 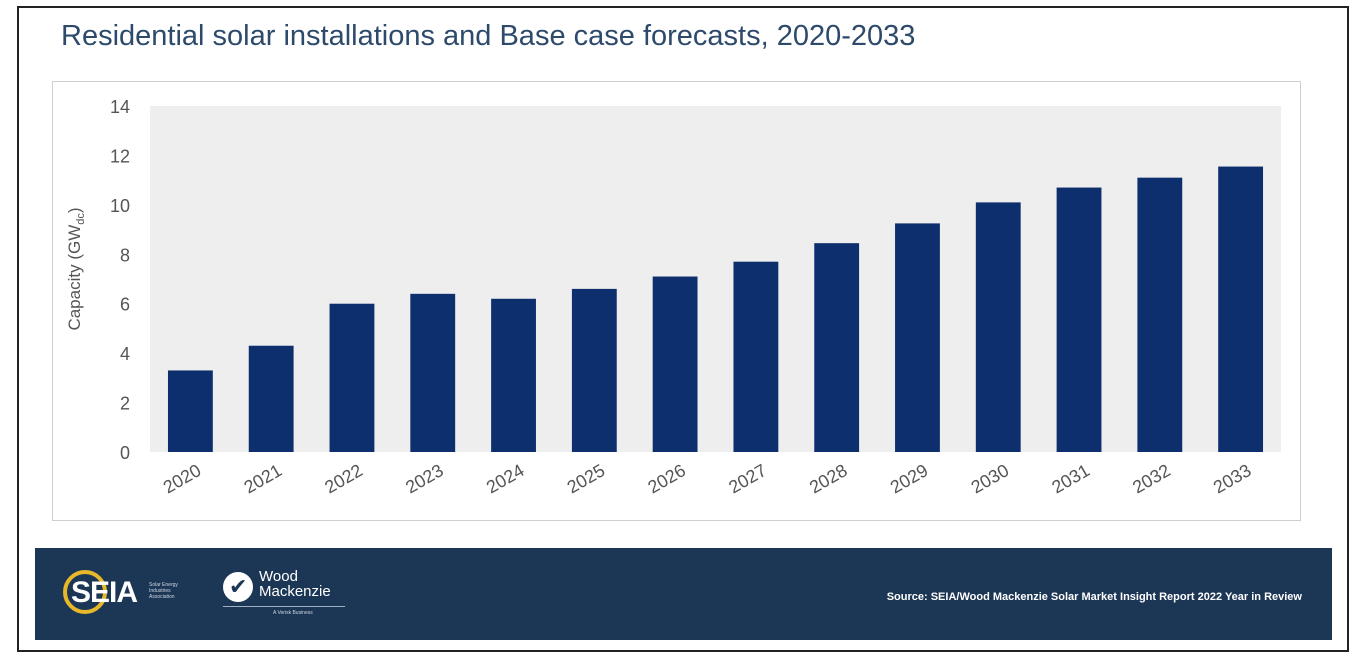 What do you see at coordinates (998, 327) in the screenshot?
I see `bar-2030` at bounding box center [998, 327].